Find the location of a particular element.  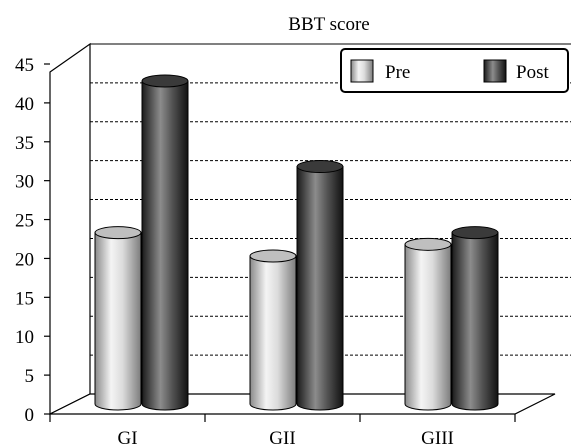

y-tick-label: 30 is located at coordinates (24, 182).